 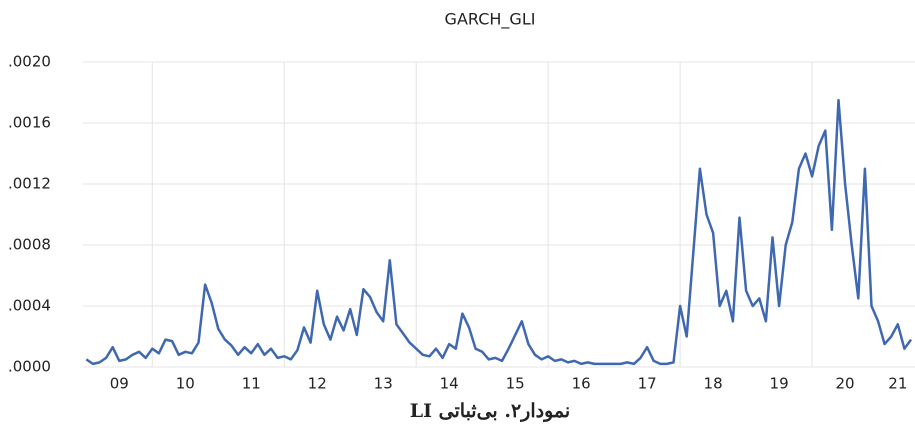 I want to click on chart-caption: نمودار۲. بی‌ثباتی LI, so click(x=490, y=411).